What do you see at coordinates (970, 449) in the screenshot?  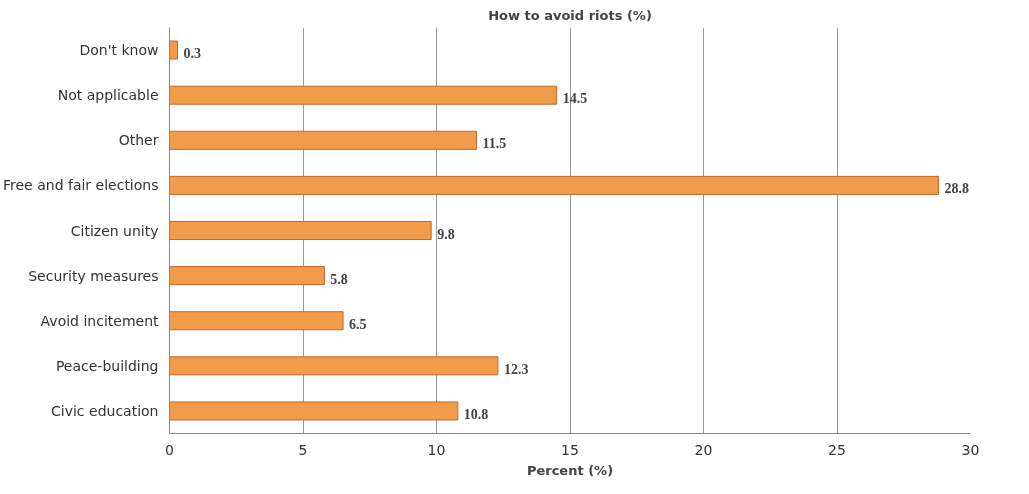 I see `x-tick-label: 30` at bounding box center [970, 449].